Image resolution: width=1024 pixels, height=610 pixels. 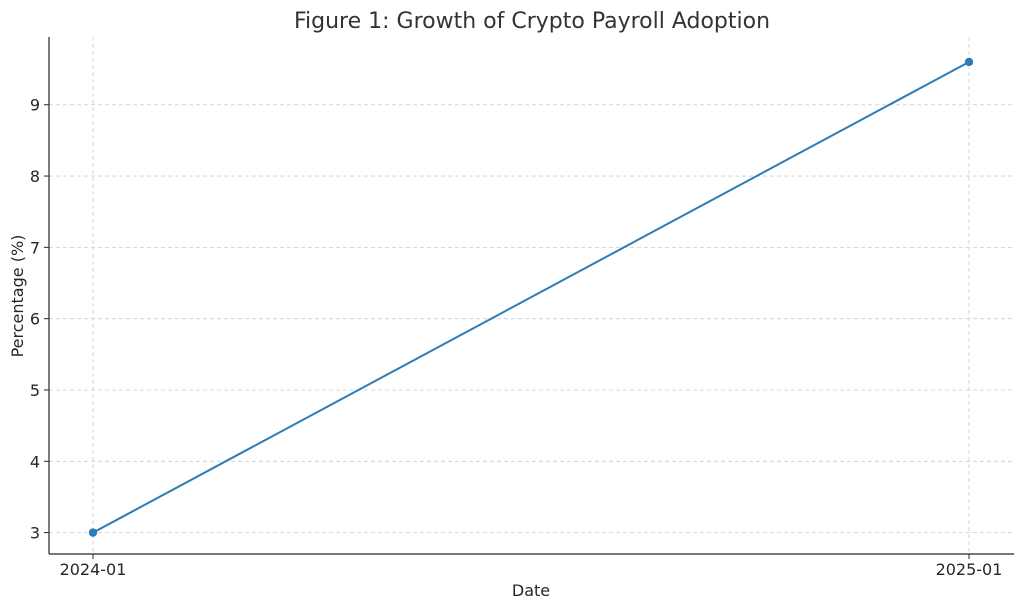 I want to click on y-tick-label: 3, so click(x=35, y=533).